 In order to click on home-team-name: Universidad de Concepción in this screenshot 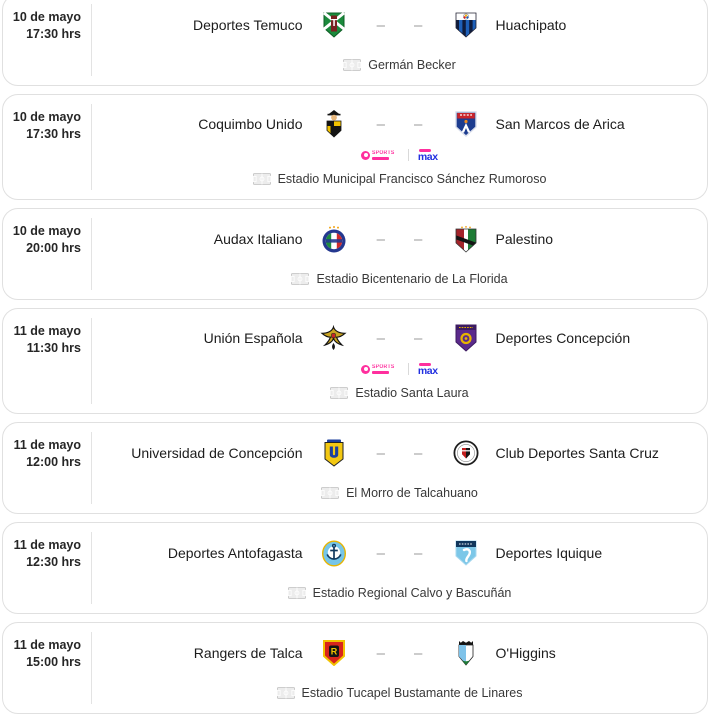, I will do `click(217, 453)`.